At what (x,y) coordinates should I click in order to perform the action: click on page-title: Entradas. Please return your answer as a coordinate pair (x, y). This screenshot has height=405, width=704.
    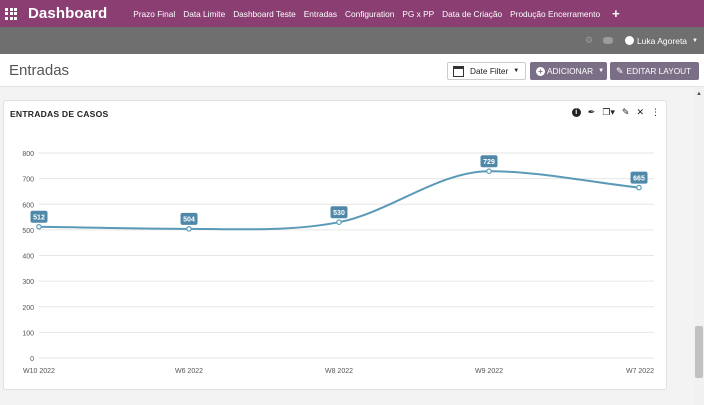
    Looking at the image, I should click on (39, 70).